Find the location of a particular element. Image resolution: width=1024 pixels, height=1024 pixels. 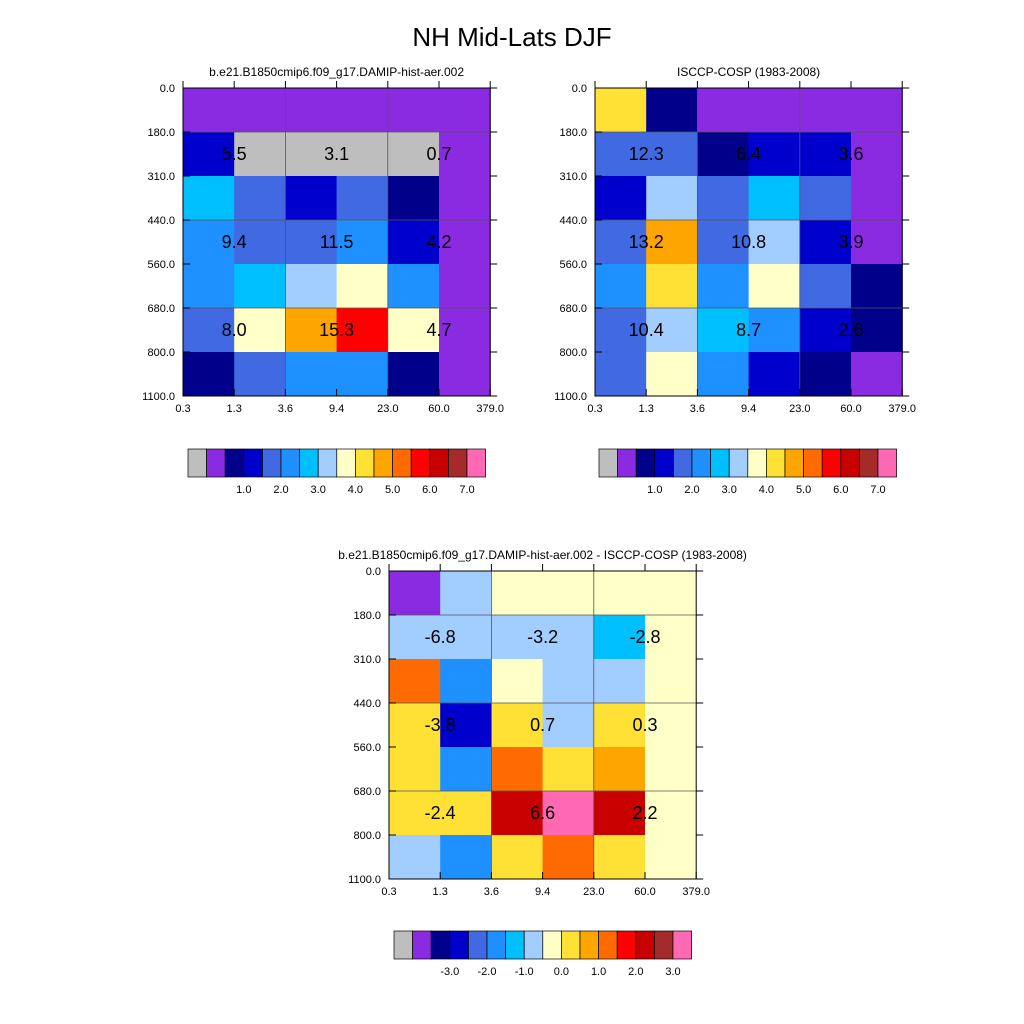

cell-value-label: 8.0 is located at coordinates (234, 330).